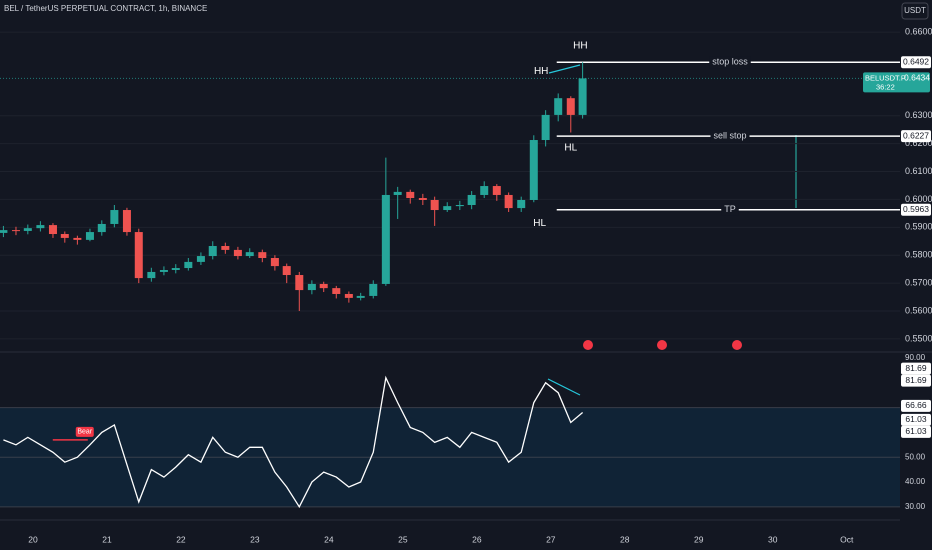 The height and width of the screenshot is (550, 932). Describe the element at coordinates (847, 539) in the screenshot. I see `x-tick-label: Oct` at that location.